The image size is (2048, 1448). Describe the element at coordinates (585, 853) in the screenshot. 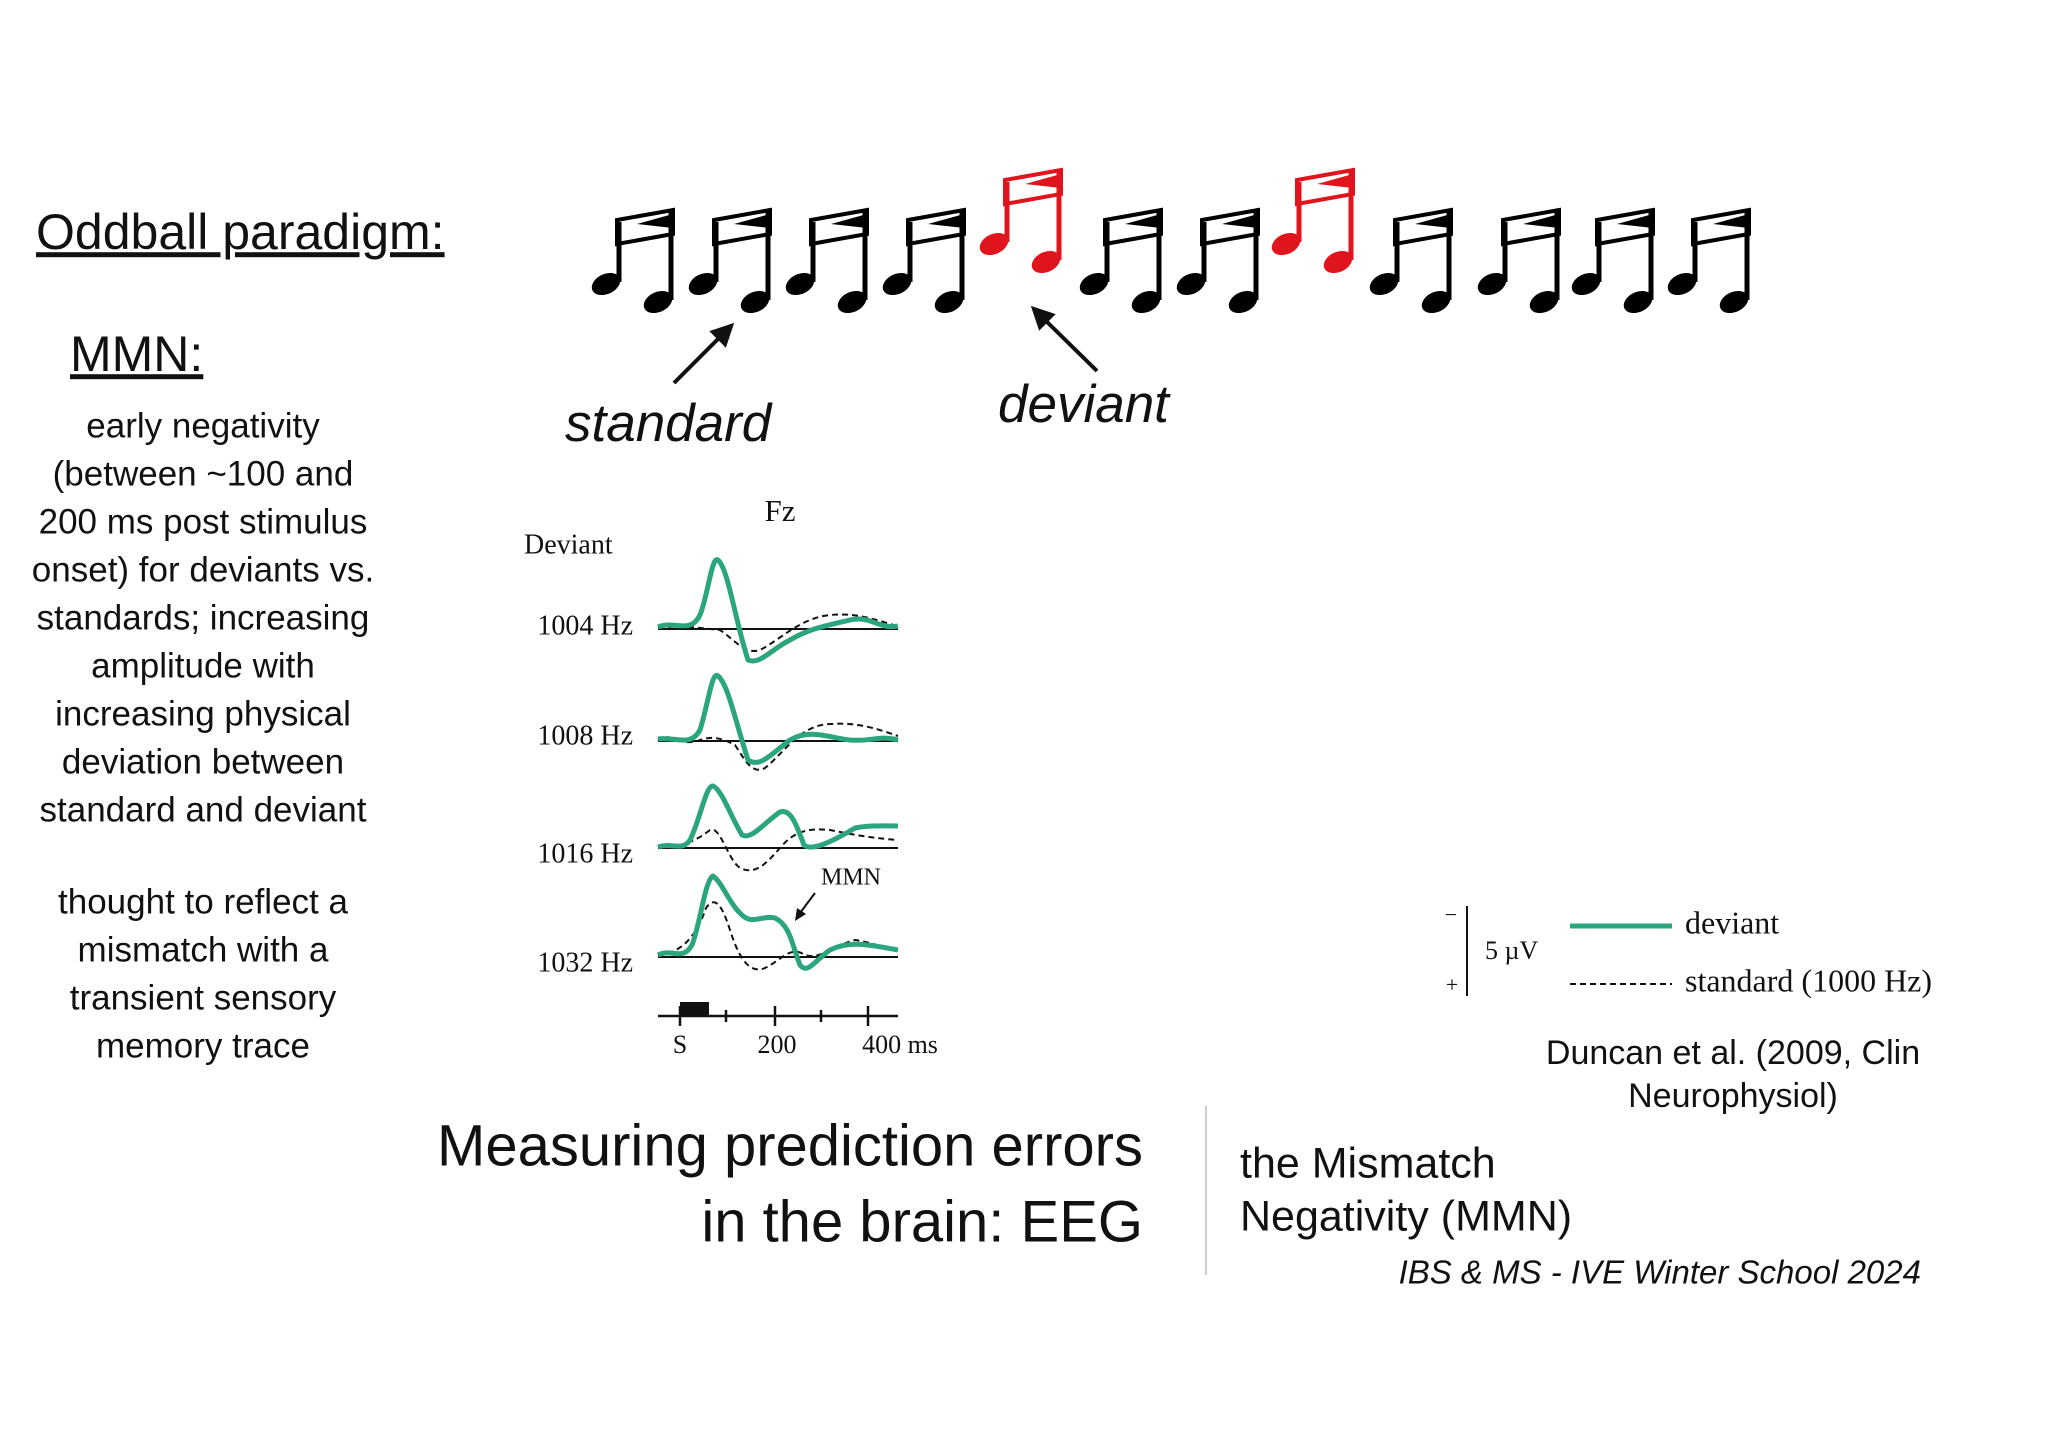

I see `row-label: 1016 Hz` at that location.